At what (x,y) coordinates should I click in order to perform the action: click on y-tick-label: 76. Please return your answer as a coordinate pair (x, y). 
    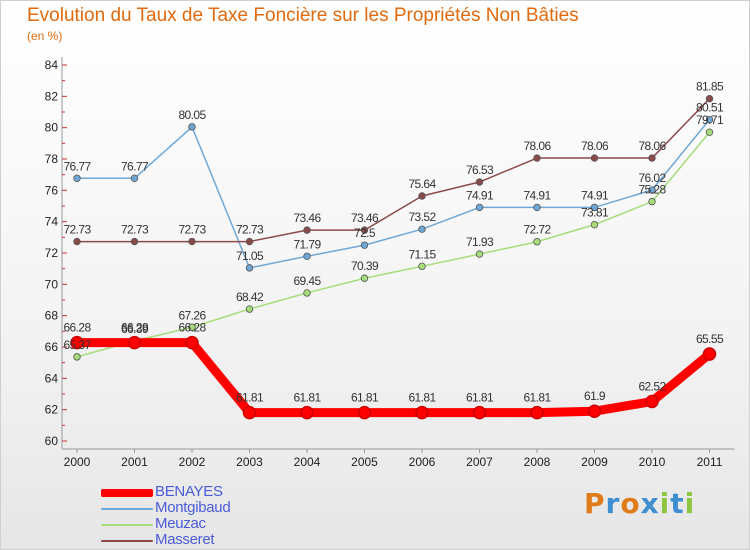
    Looking at the image, I should click on (52, 190).